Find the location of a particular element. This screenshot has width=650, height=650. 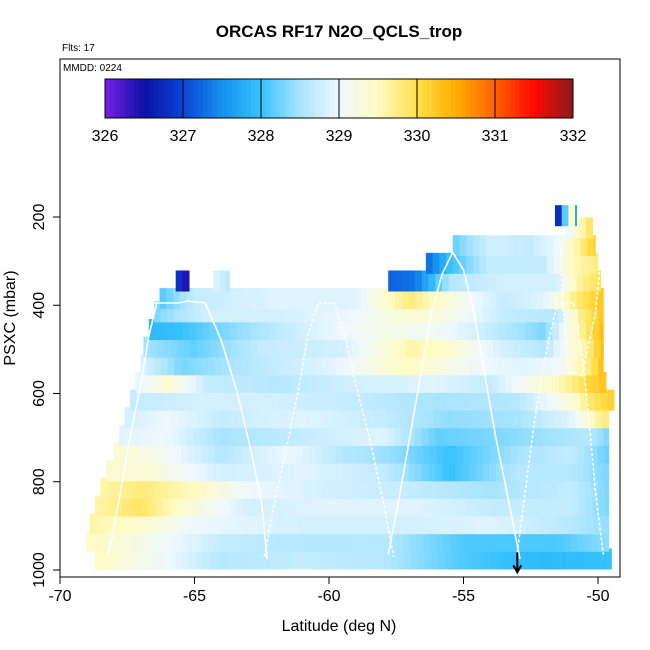

flight-track-segment is located at coordinates (454, 405).